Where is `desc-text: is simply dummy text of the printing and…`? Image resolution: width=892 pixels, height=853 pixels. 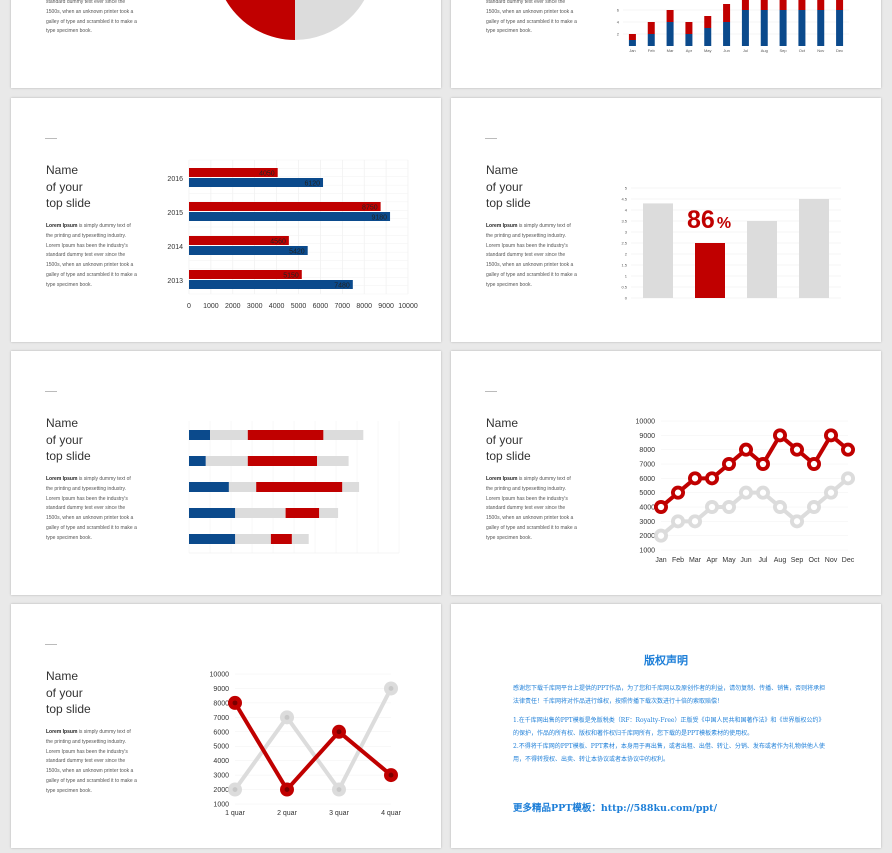
desc-text: is simply dummy text of the printing and… is located at coordinates (91, 508).